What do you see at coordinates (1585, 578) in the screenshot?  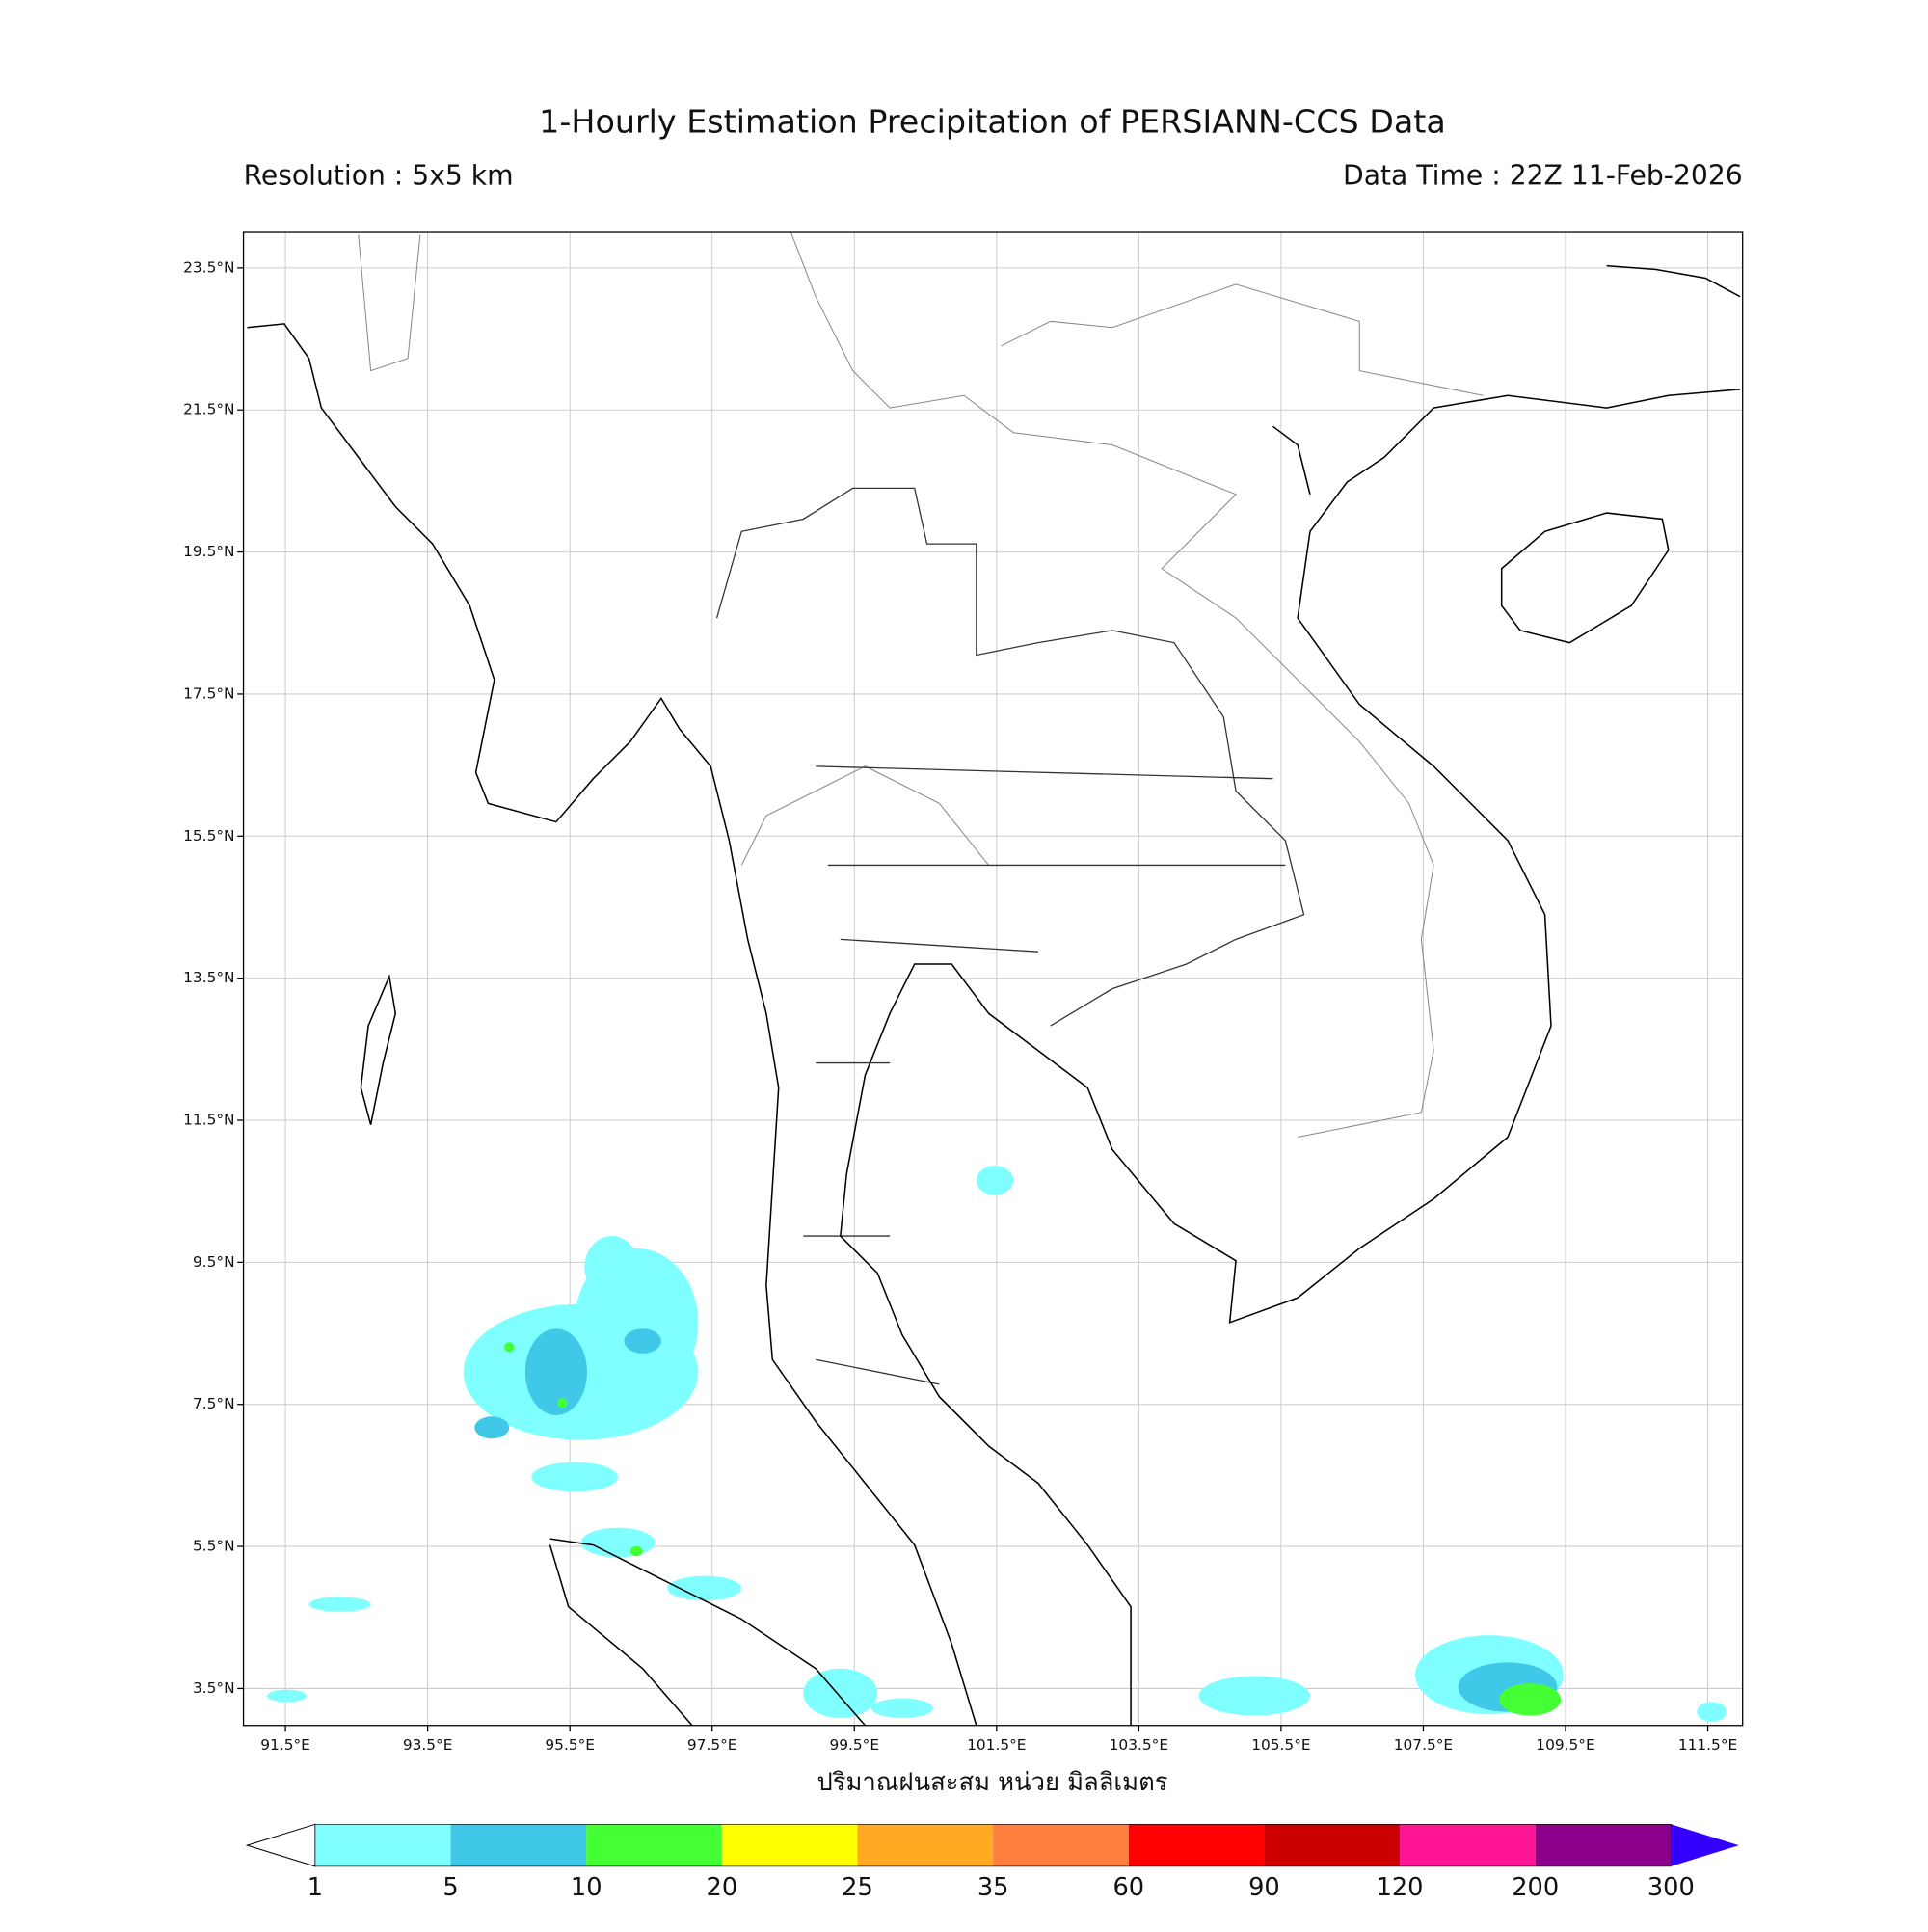 I see `hainan` at bounding box center [1585, 578].